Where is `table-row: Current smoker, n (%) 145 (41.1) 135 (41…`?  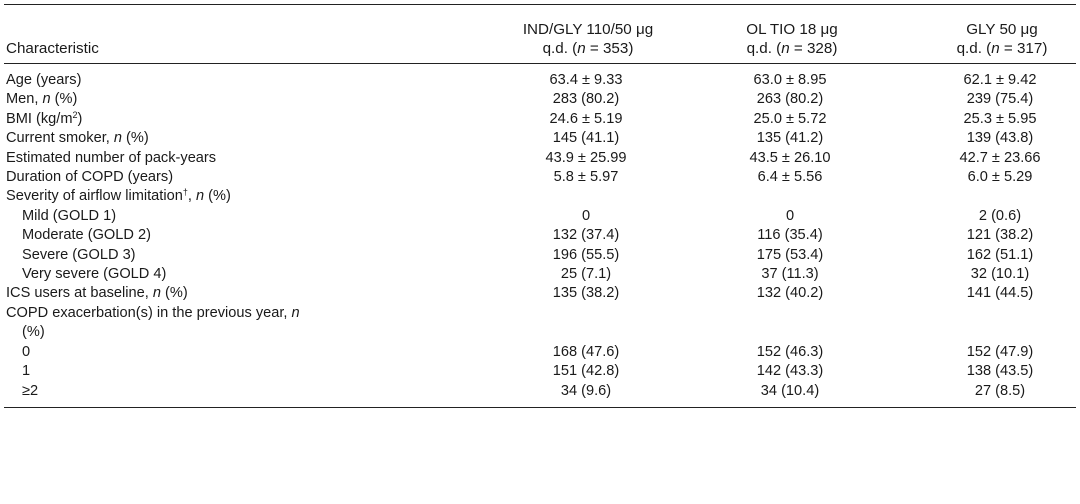 table-row: Current smoker, n (%) 145 (41.1) 135 (41… is located at coordinates (540, 138).